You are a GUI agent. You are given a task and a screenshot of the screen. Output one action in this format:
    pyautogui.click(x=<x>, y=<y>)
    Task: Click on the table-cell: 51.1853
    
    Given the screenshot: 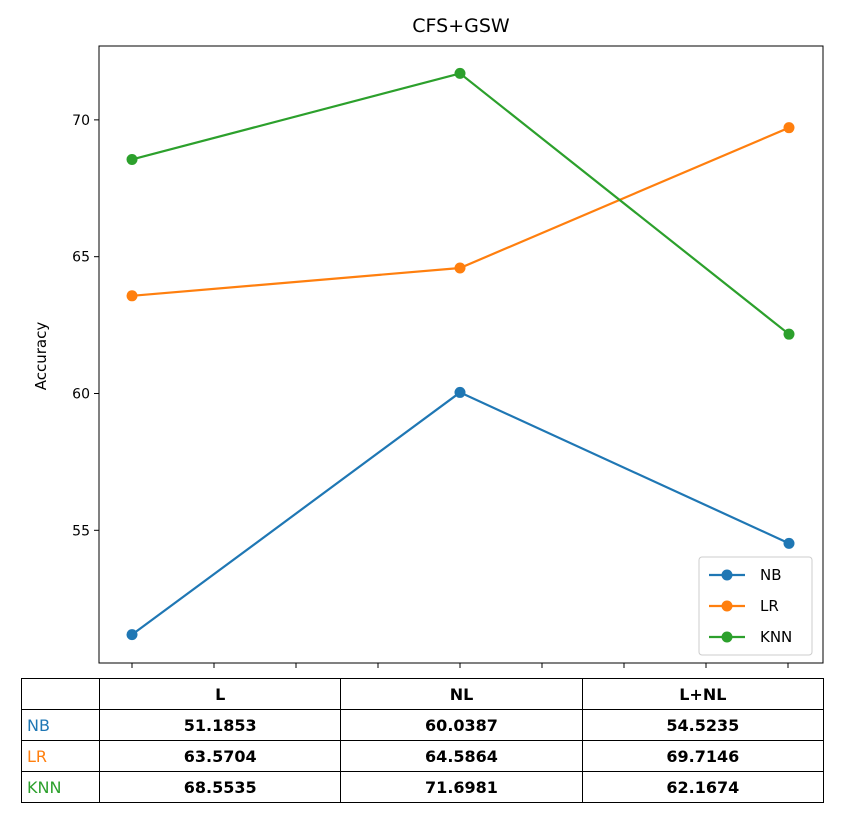 What is the action you would take?
    pyautogui.click(x=220, y=725)
    